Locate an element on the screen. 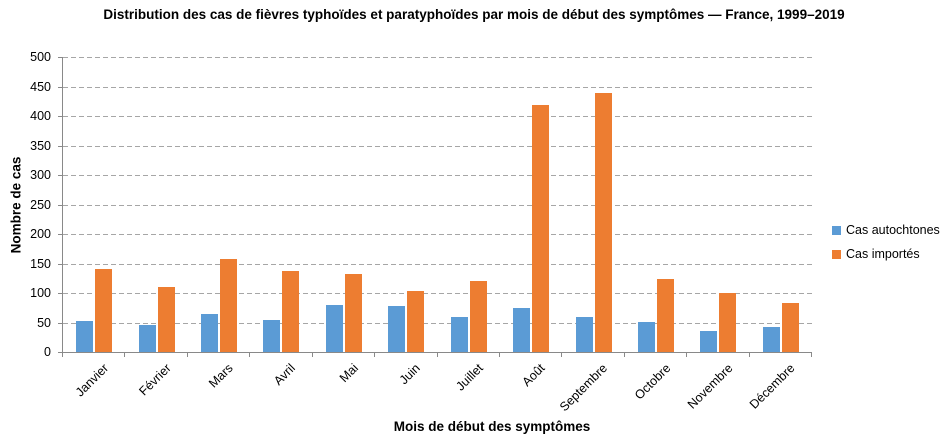  x-tick-label-avril: Avril is located at coordinates (285, 374).